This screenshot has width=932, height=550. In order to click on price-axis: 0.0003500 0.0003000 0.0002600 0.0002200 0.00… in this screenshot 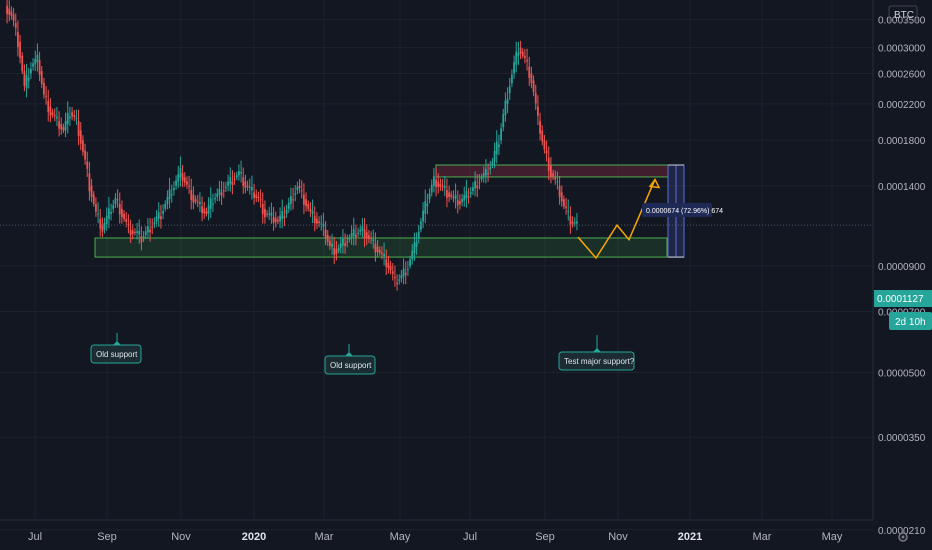, I will do `click(899, 268)`.